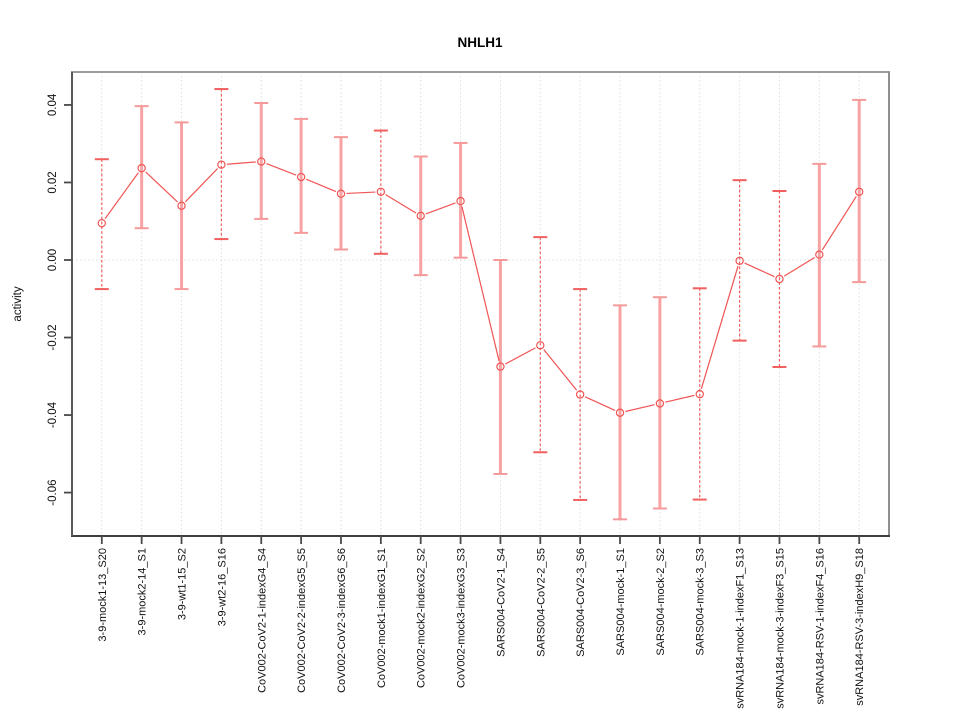  What do you see at coordinates (18, 303) in the screenshot?
I see `y-axis-label: activity` at bounding box center [18, 303].